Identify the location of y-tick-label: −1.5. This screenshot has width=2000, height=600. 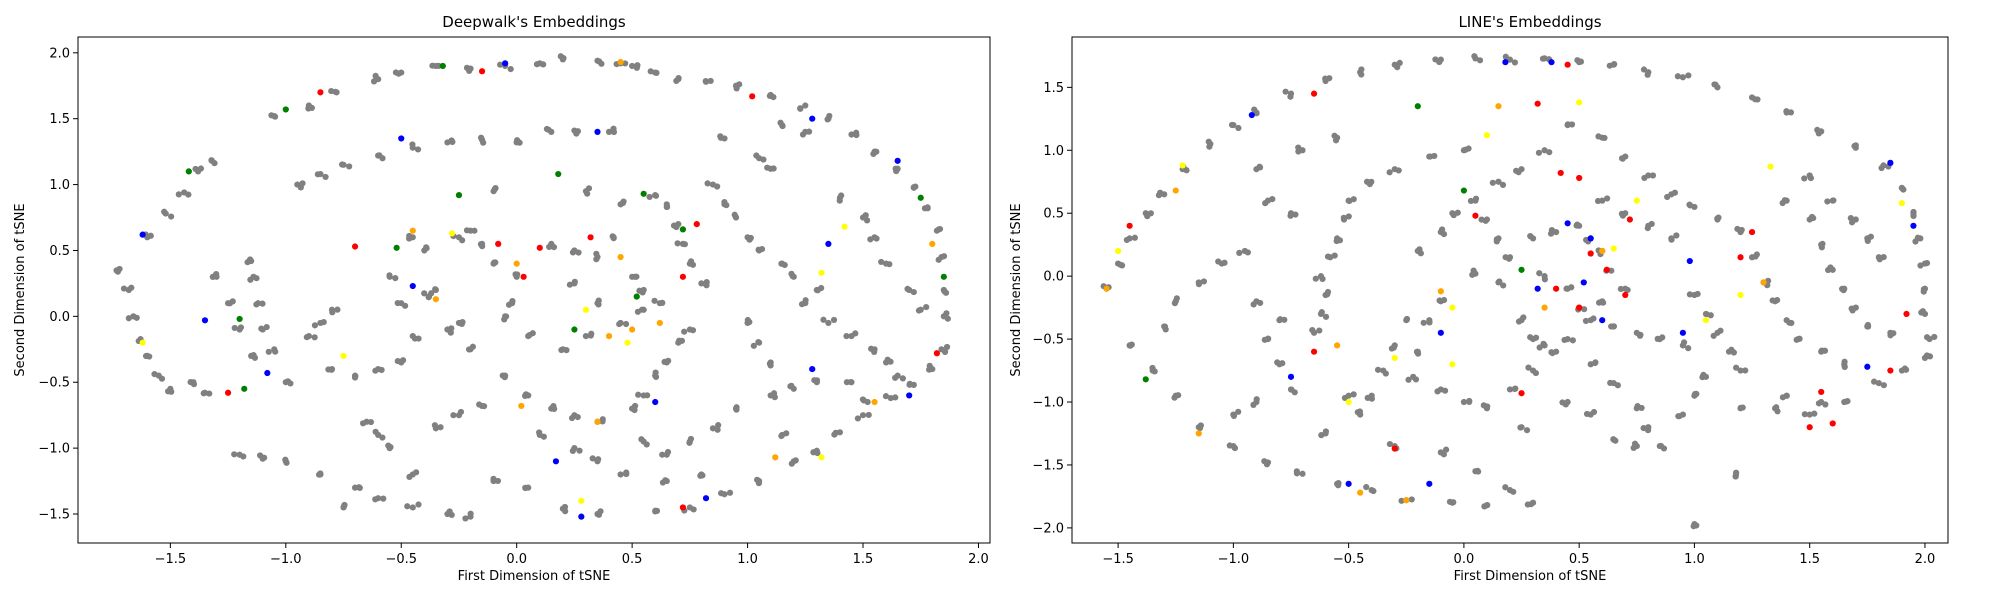
(1048, 465).